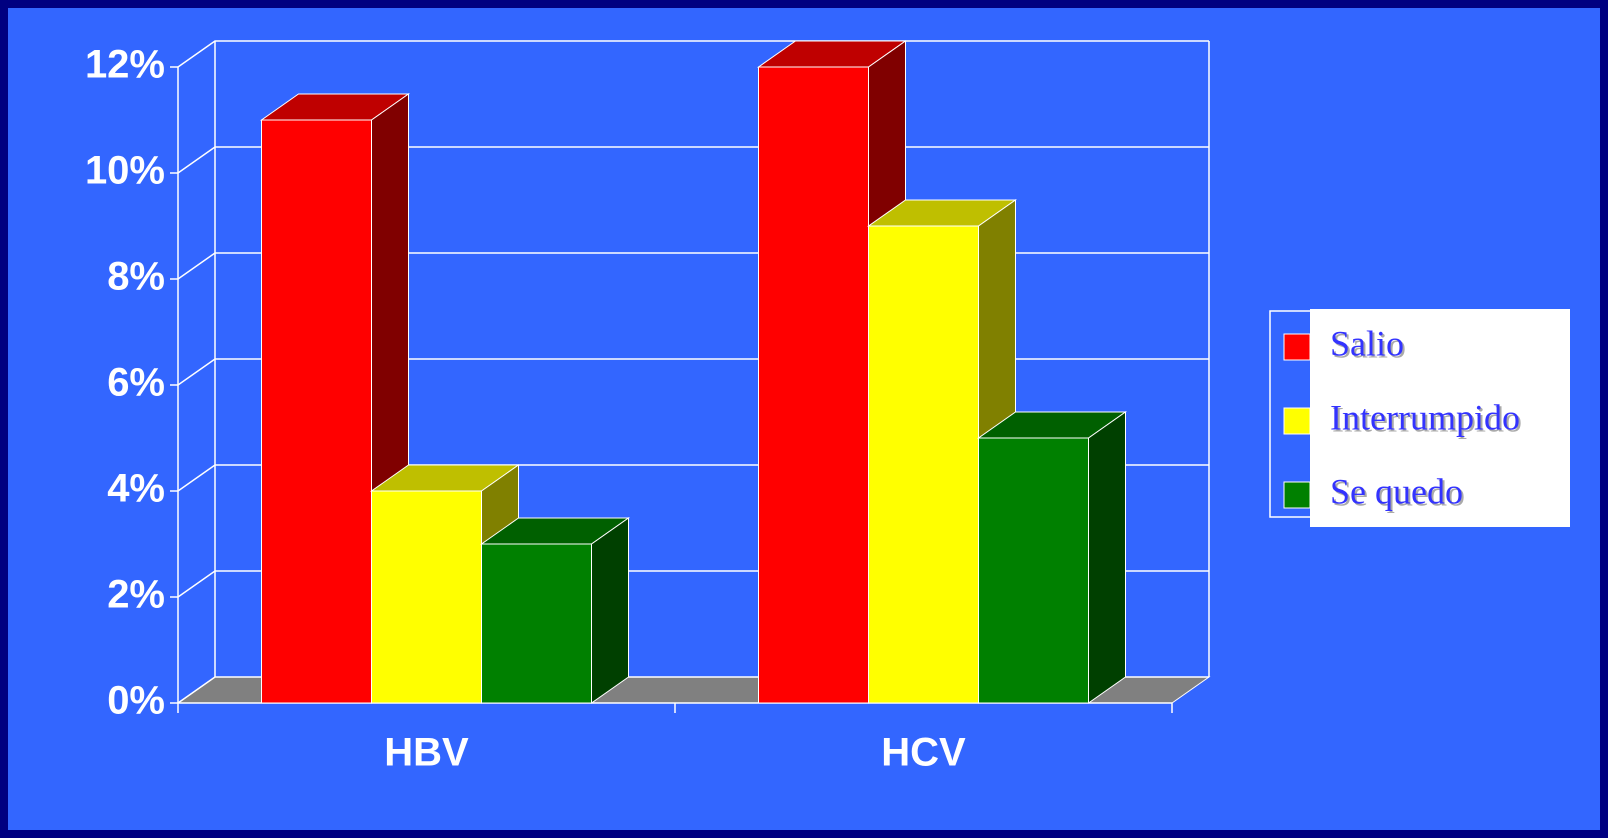 The height and width of the screenshot is (838, 1608). I want to click on legend-label: Se quedo, so click(1396, 491).